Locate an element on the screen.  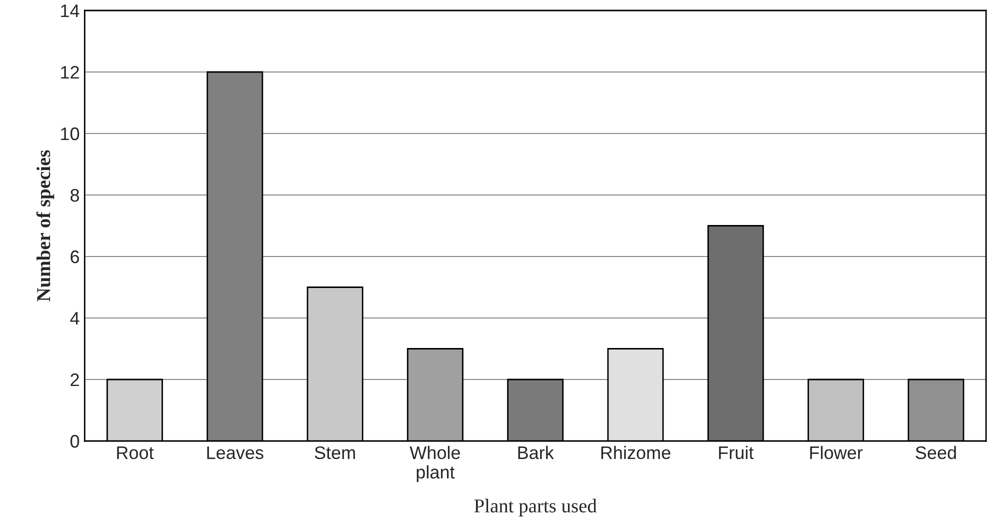
x-tick-label: Stem is located at coordinates (334, 453).